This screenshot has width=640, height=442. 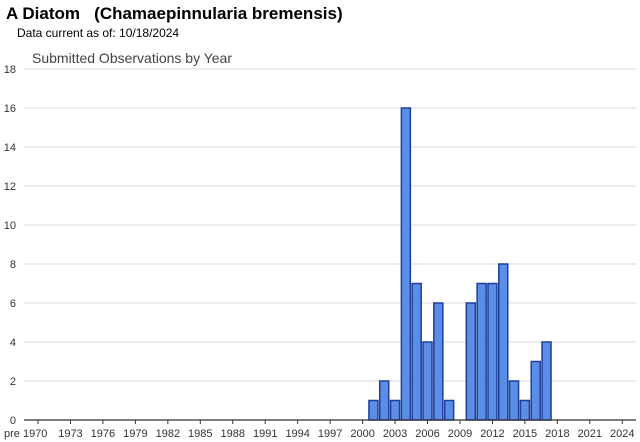 What do you see at coordinates (10, 226) in the screenshot?
I see `y-tick-label: 10` at bounding box center [10, 226].